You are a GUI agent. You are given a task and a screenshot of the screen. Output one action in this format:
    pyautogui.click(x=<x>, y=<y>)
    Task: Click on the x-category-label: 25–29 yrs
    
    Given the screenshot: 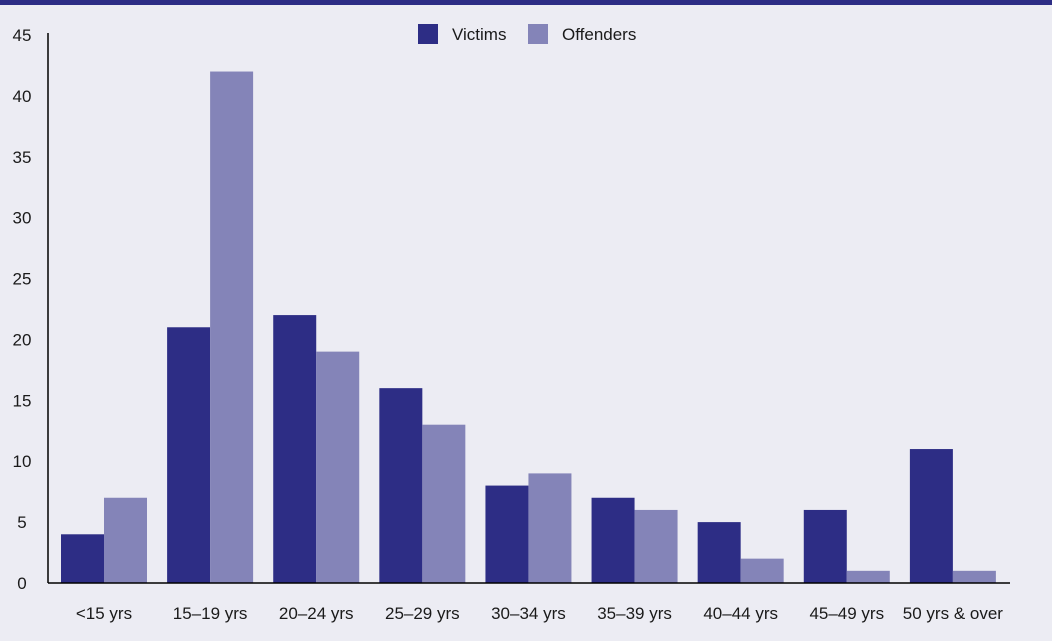 What is the action you would take?
    pyautogui.click(x=422, y=613)
    